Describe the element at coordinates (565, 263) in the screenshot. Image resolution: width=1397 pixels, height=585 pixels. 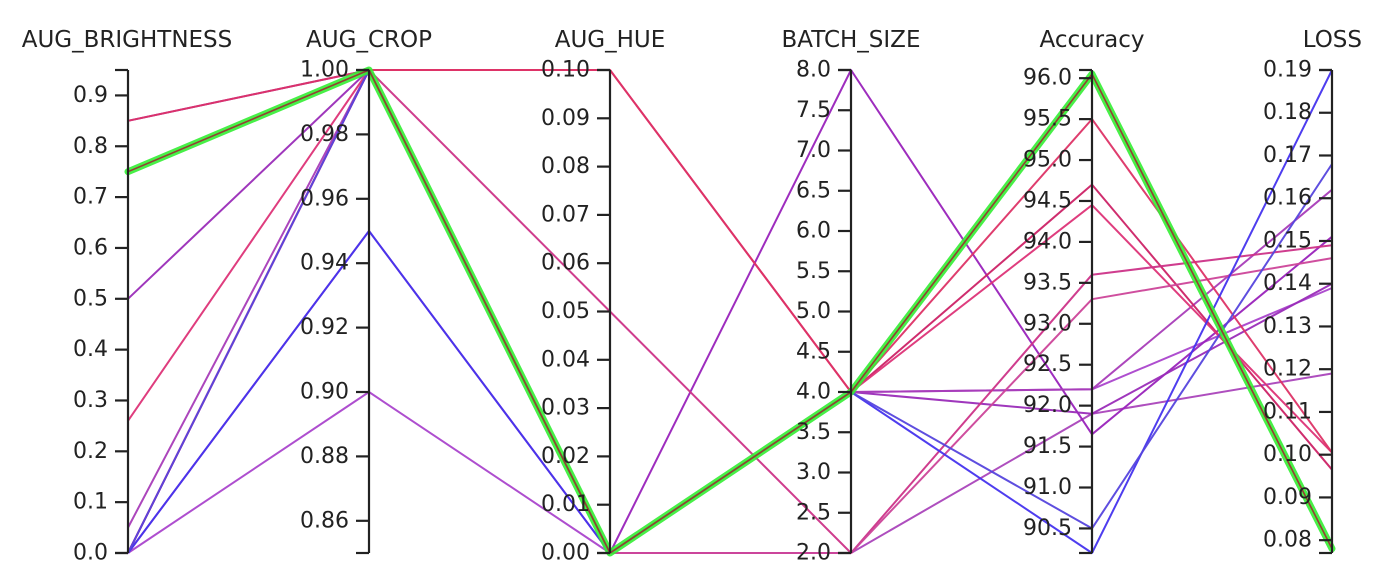
I see `tick-label: 0.06` at that location.